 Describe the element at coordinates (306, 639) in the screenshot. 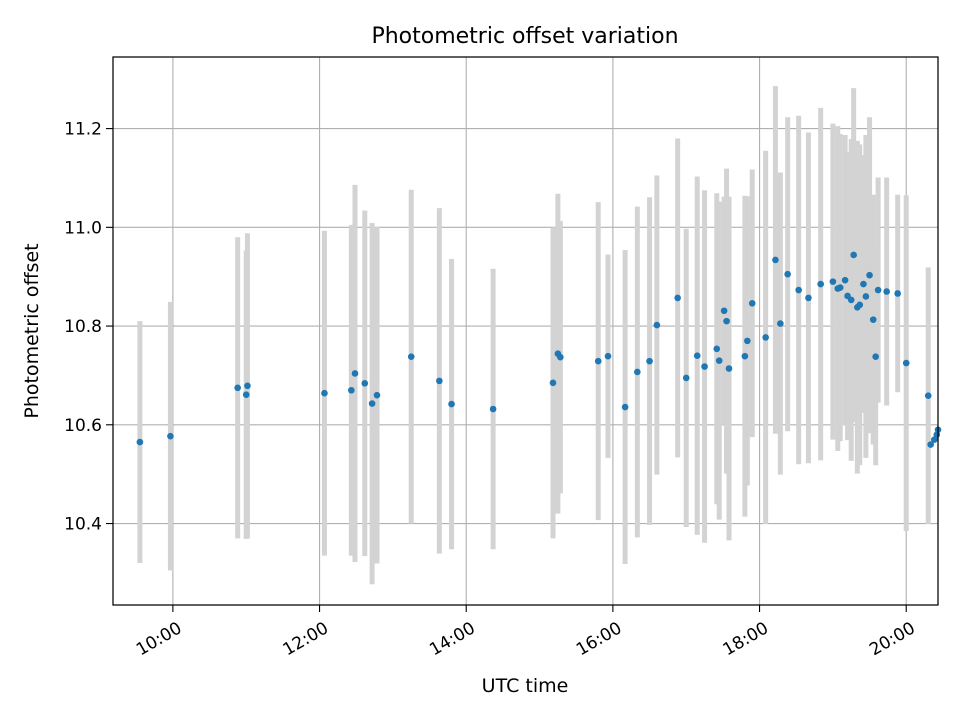

I see `x-tick-label-1: 12:00` at that location.